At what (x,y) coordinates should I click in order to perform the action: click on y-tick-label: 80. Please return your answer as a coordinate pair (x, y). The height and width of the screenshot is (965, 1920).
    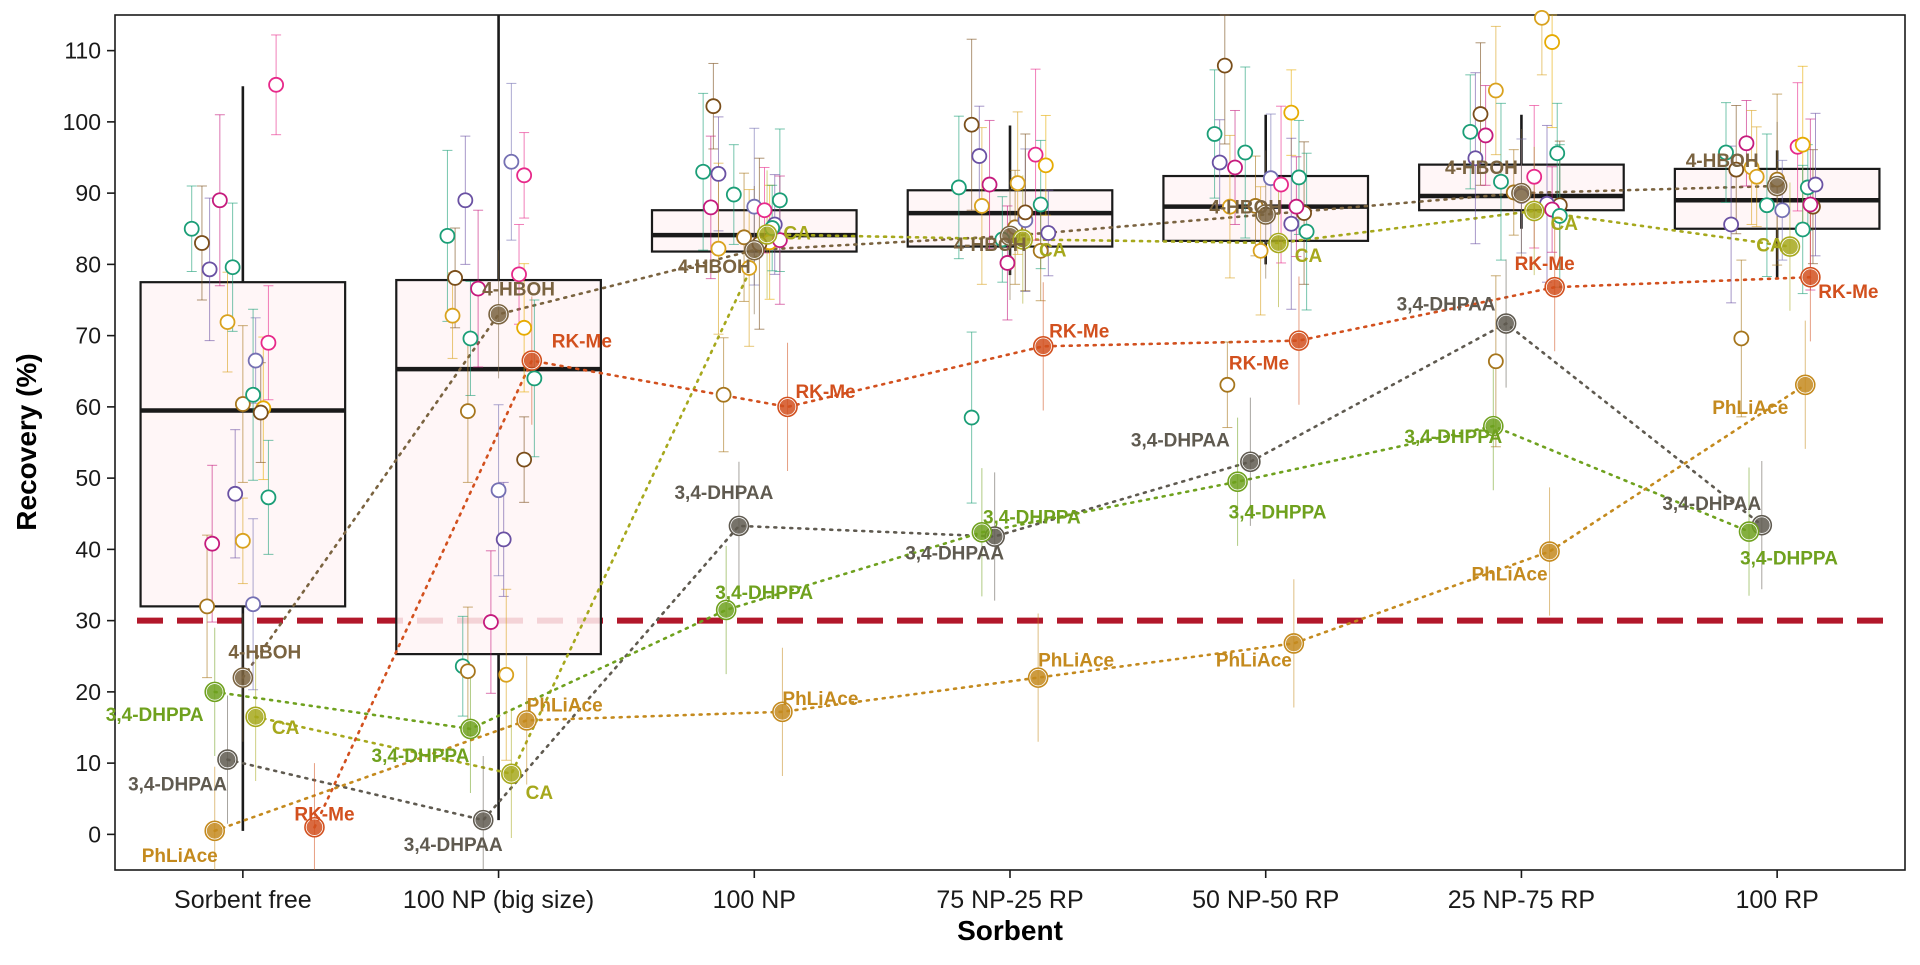
    Looking at the image, I should click on (88, 264).